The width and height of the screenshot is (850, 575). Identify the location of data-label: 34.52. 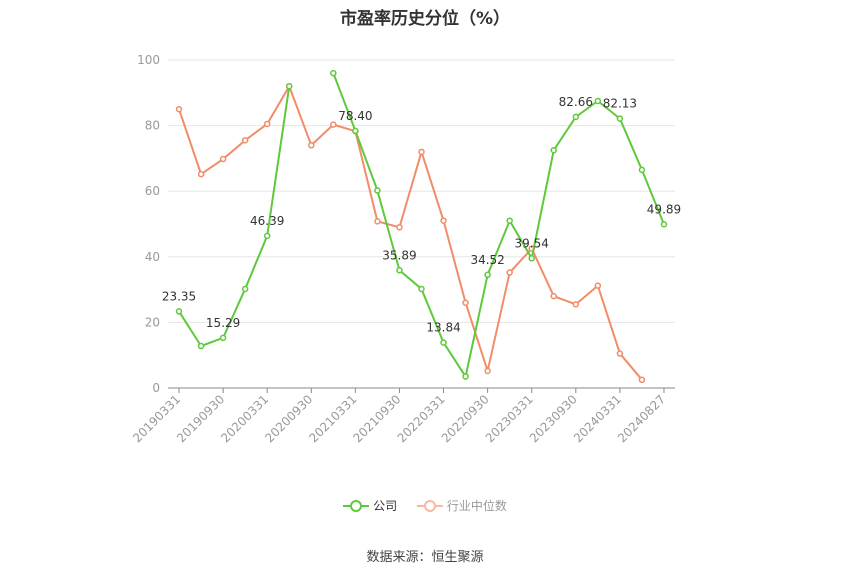
(487, 260).